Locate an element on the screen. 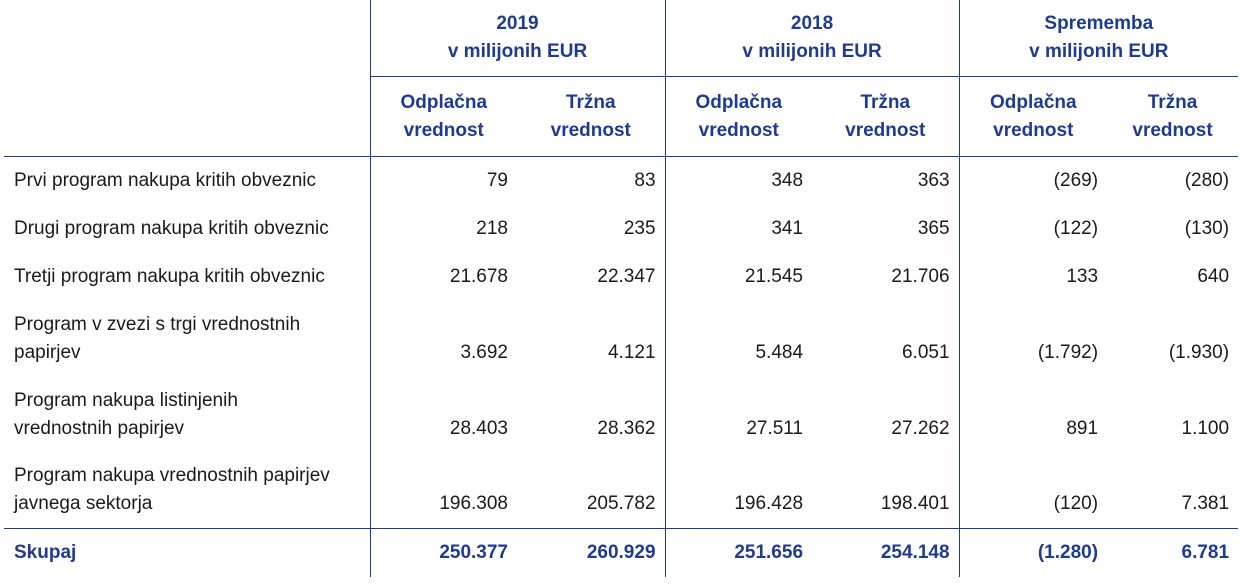 The image size is (1240, 584). cell-value: (280) is located at coordinates (1207, 180).